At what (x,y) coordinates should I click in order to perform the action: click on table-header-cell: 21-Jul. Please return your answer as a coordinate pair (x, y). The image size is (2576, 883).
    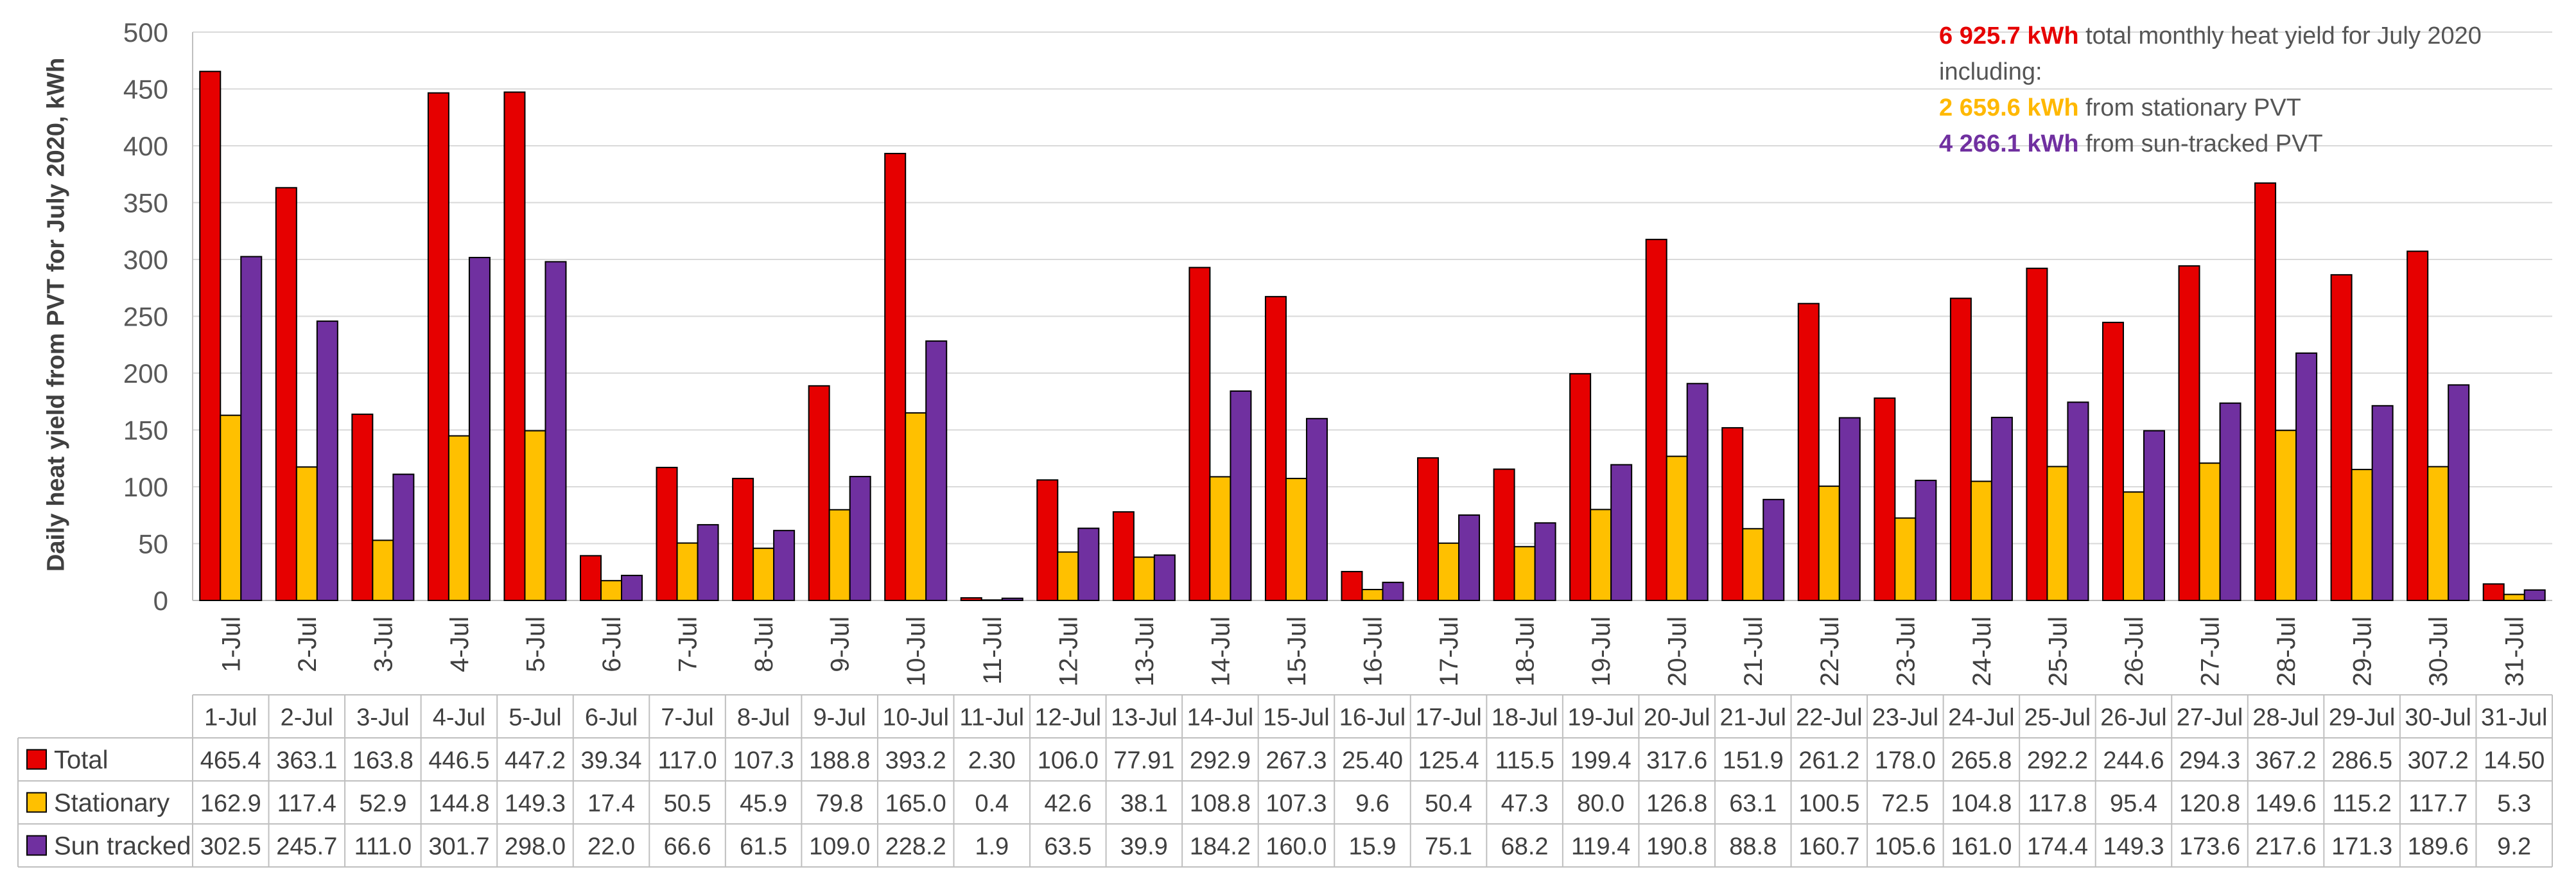
    Looking at the image, I should click on (1752, 717).